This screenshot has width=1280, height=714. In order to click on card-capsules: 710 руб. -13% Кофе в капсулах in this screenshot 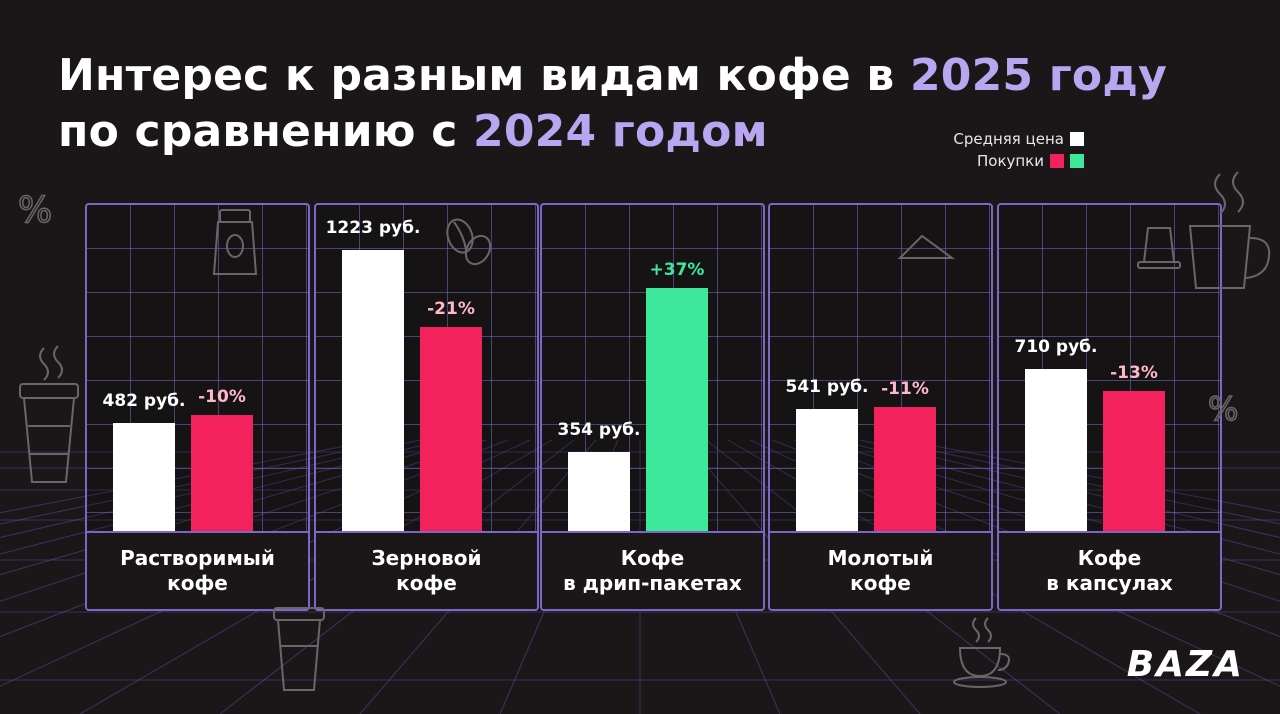, I will do `click(1109, 407)`.